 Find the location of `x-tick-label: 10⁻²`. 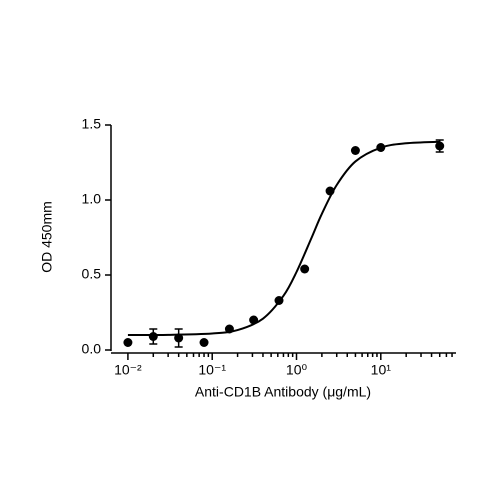

x-tick-label: 10⁻² is located at coordinates (128, 370).